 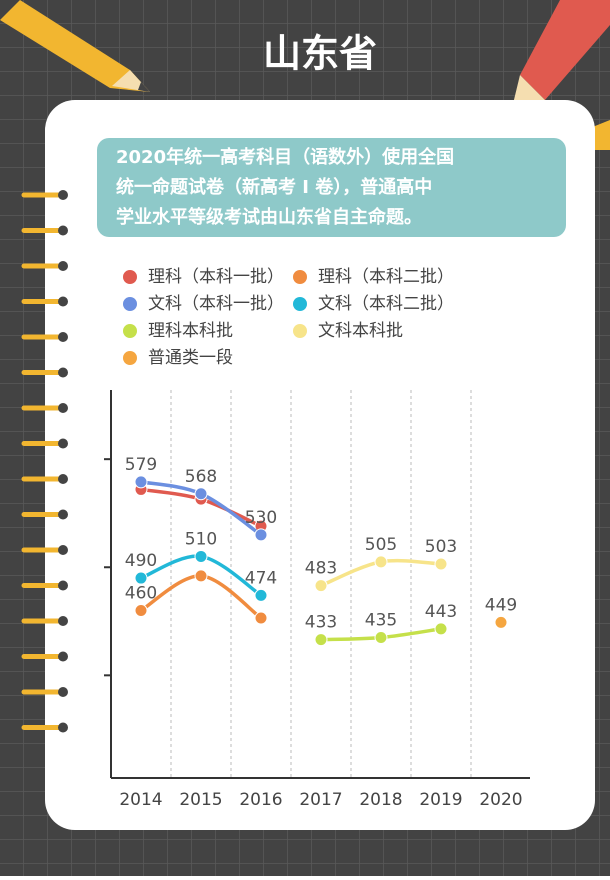 I want to click on value-label: 568, so click(x=201, y=477).